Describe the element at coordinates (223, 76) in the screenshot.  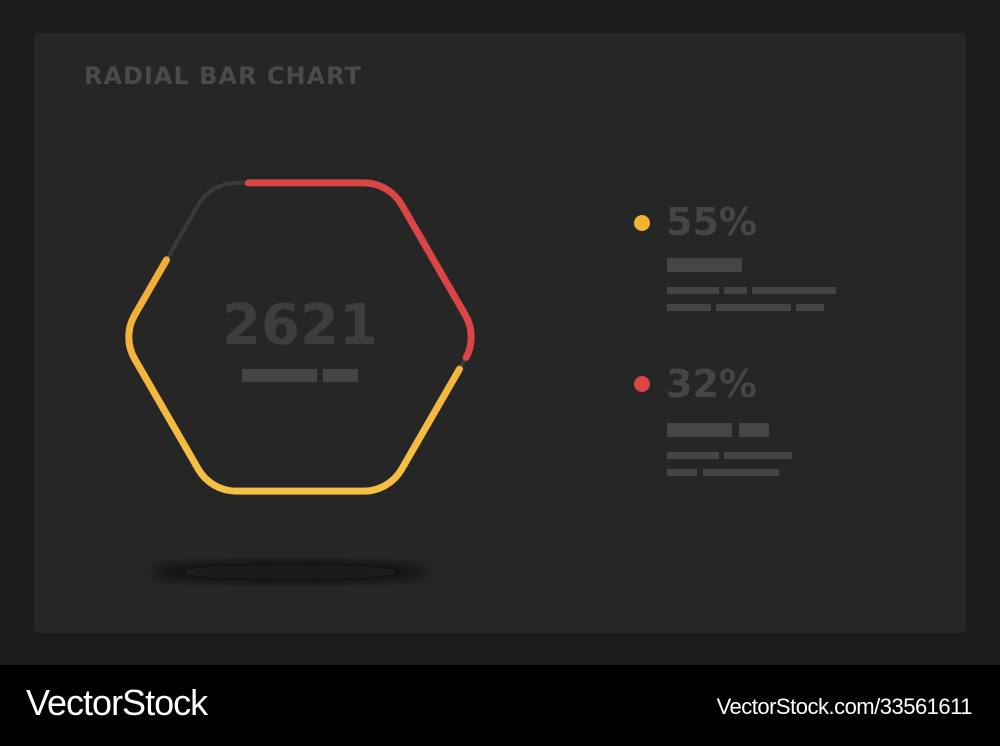
I see `chart-title: RADIAL BAR CHART` at that location.